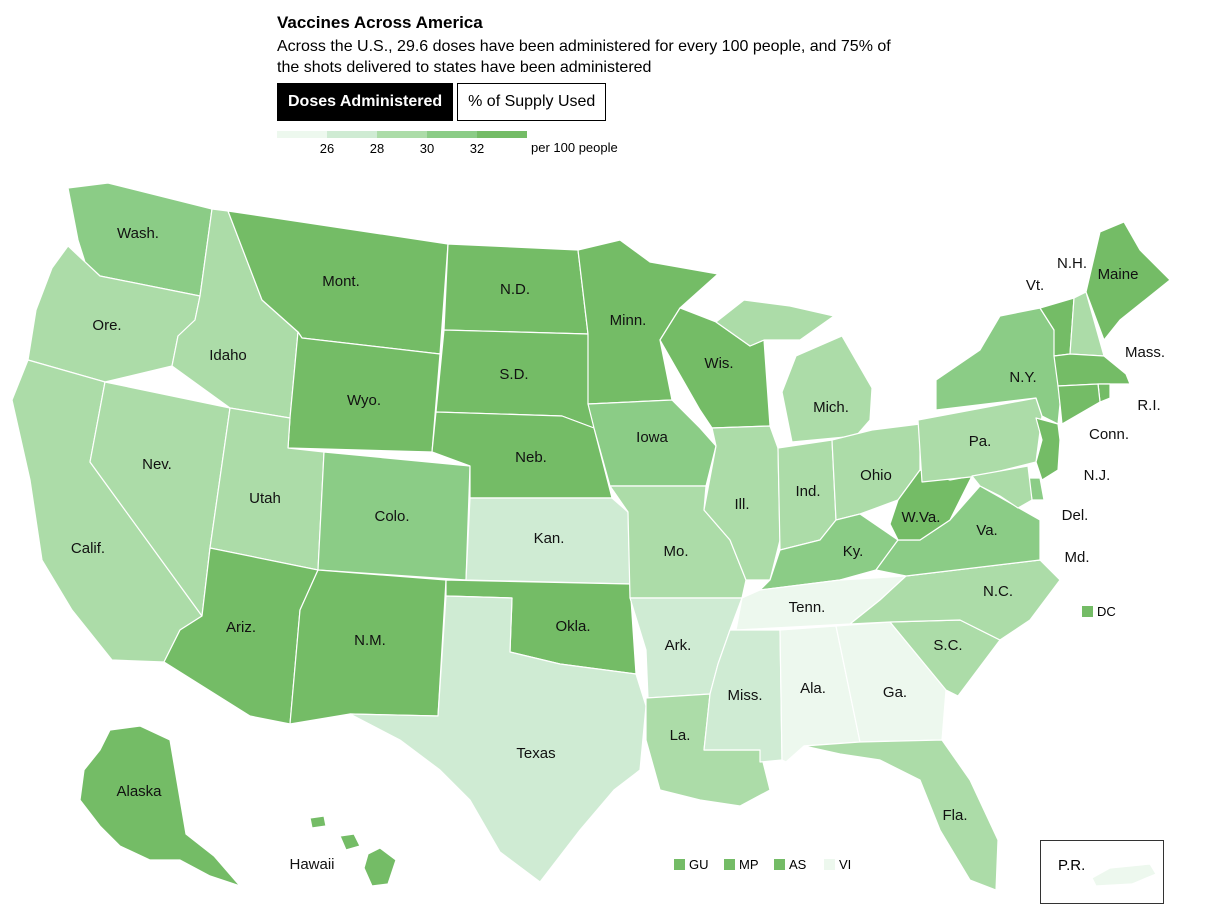  Describe the element at coordinates (1072, 263) in the screenshot. I see `state-label-nh: N.H.` at that location.